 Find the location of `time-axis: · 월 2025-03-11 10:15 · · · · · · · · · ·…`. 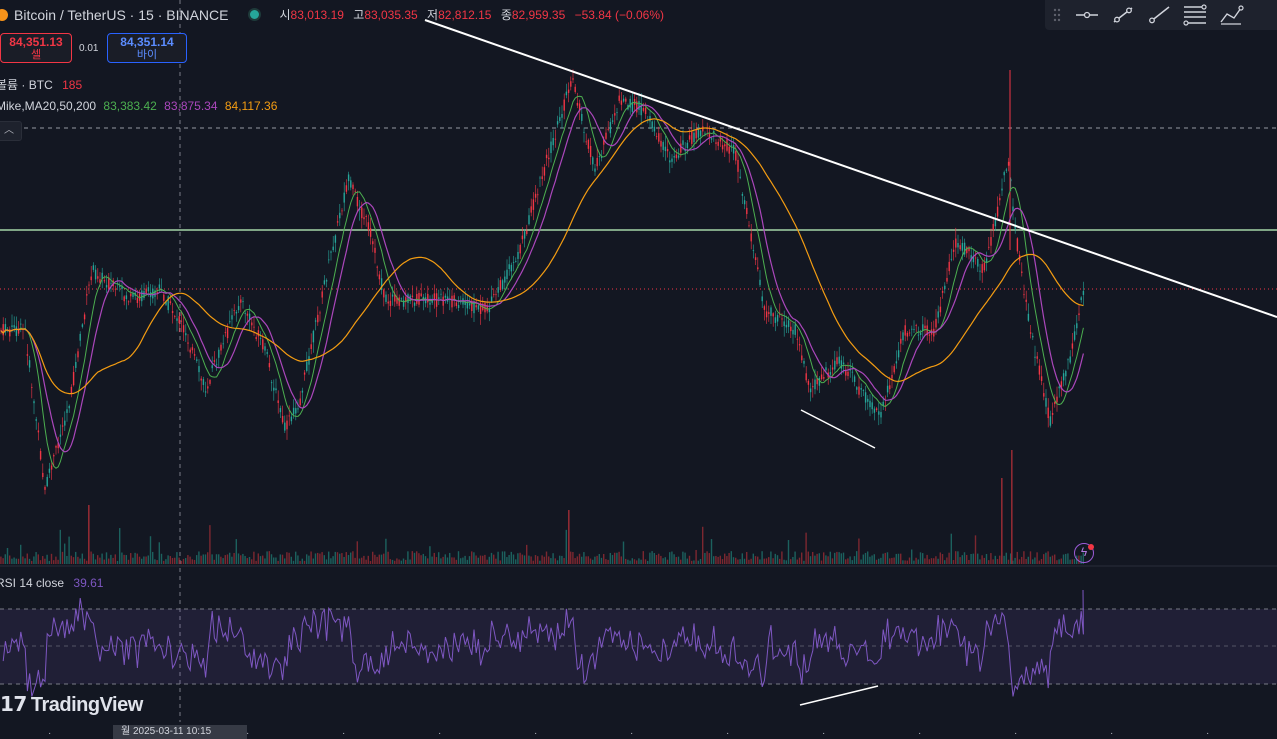

time-axis: · 월 2025-03-11 10:15 · · · · · · · · · ·… is located at coordinates (638, 730).